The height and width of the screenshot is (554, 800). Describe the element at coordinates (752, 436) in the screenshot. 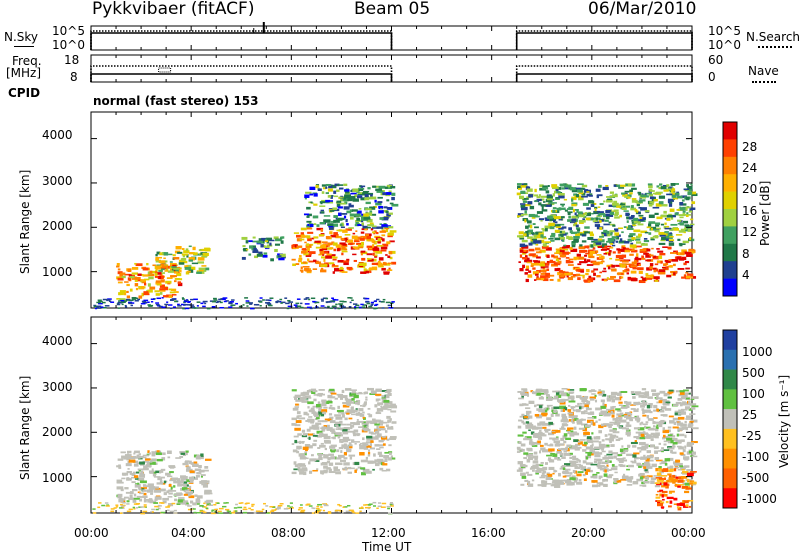

I see `vel-cbar-tick-neg25: -25` at that location.